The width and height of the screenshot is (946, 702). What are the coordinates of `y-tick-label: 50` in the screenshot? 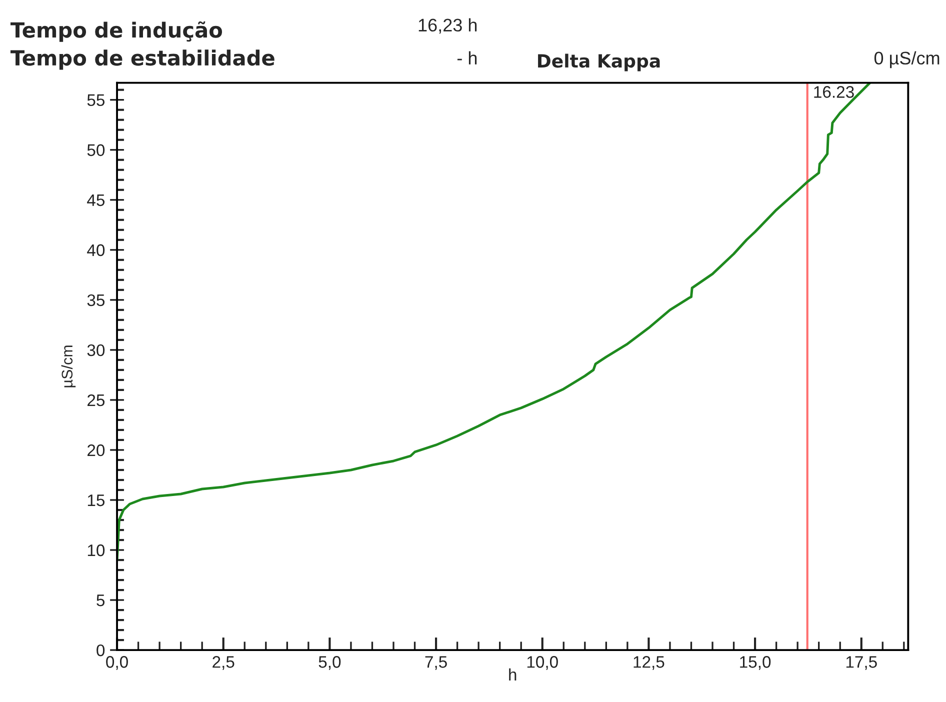 It's located at (96, 150).